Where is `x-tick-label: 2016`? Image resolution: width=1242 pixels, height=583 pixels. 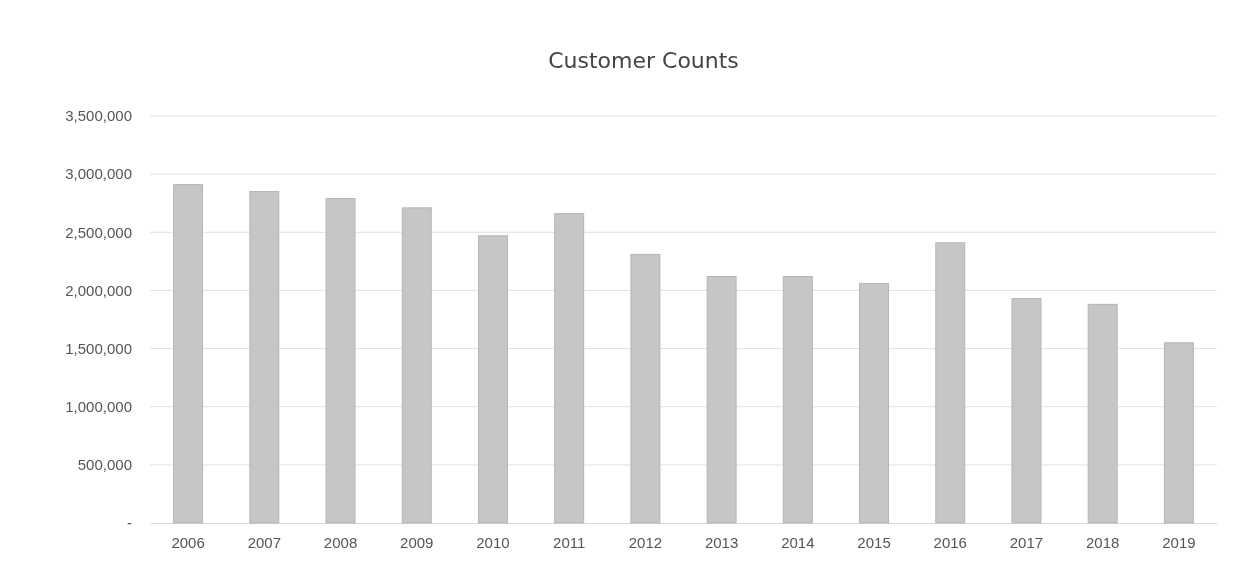
x-tick-label: 2016 is located at coordinates (950, 542).